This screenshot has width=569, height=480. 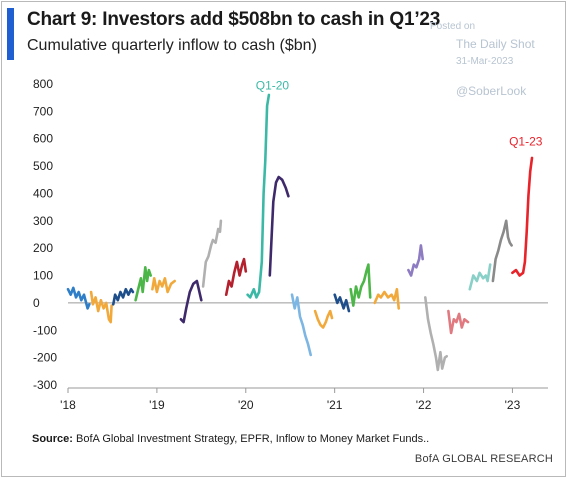 What do you see at coordinates (43, 111) in the screenshot?
I see `y-tick-label: 700` at bounding box center [43, 111].